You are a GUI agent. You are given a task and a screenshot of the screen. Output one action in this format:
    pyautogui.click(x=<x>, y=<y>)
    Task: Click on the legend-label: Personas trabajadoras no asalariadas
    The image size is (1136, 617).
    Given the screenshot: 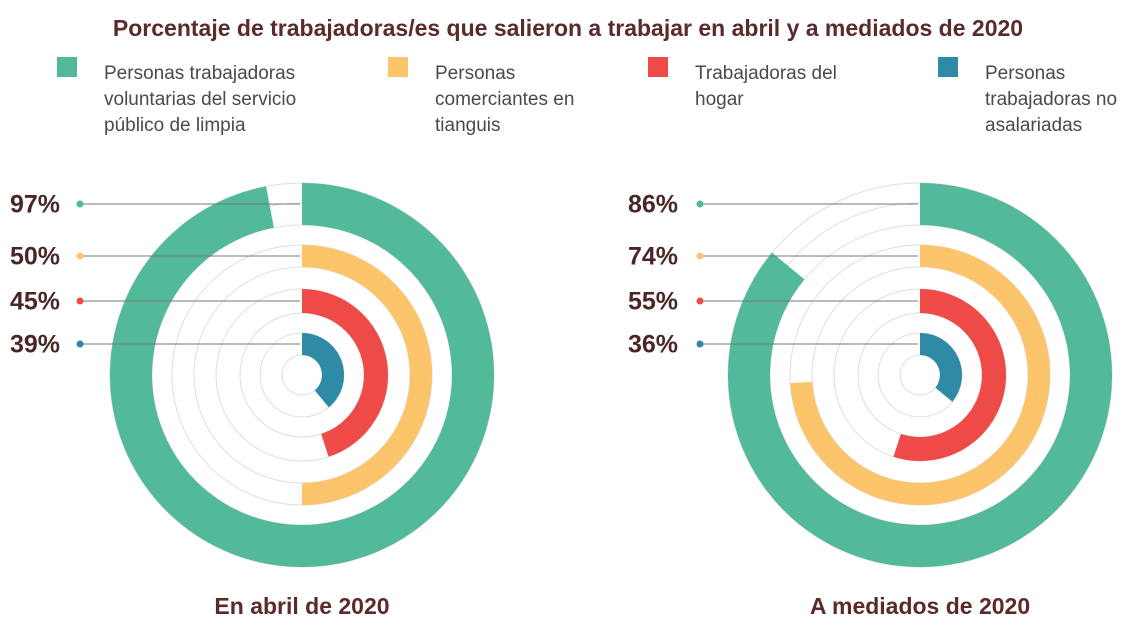 What is the action you would take?
    pyautogui.click(x=1051, y=99)
    